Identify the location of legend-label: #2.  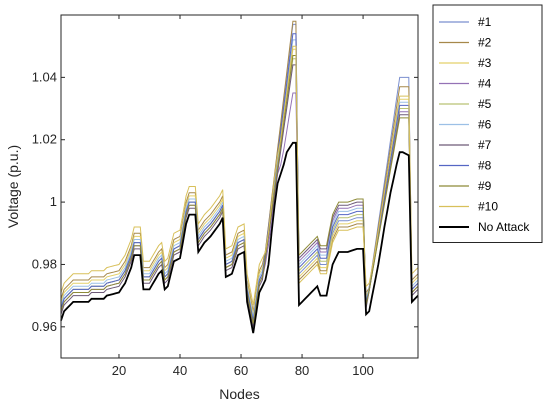
(485, 43).